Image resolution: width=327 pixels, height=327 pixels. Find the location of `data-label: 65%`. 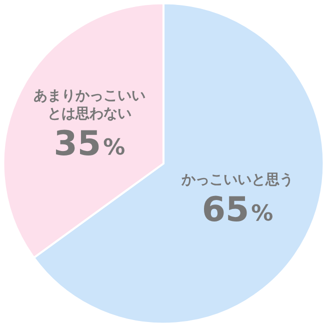

data-label: 65% is located at coordinates (238, 210).